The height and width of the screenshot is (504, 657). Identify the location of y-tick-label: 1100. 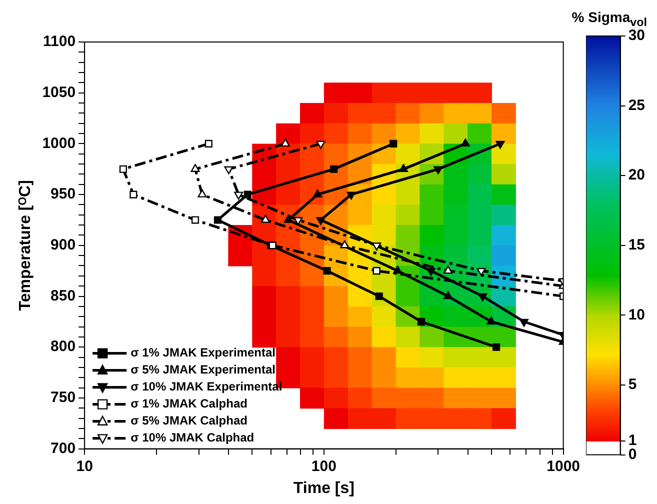
(59, 41).